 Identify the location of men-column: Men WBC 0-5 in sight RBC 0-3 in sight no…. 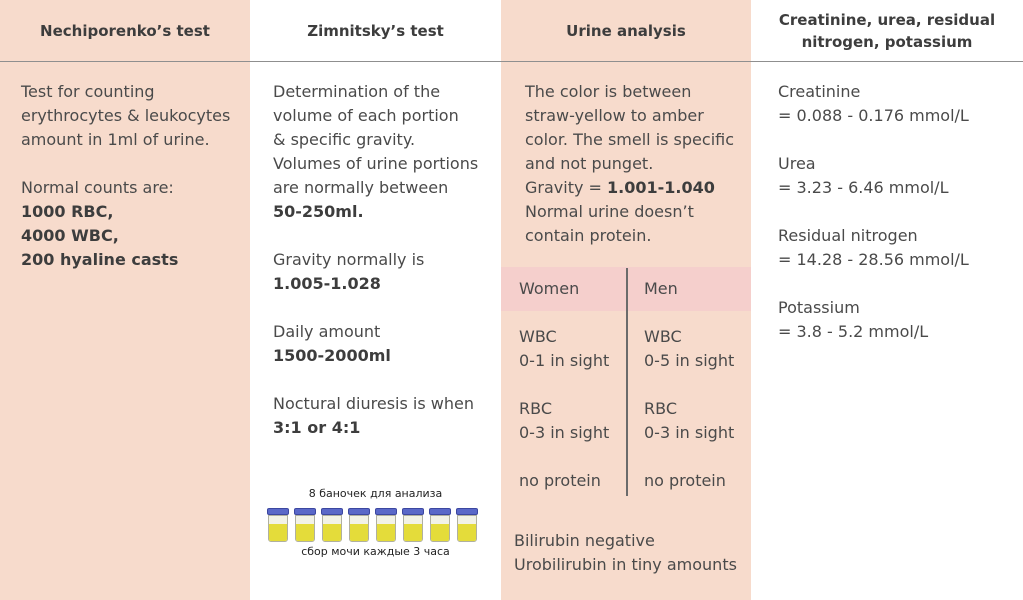
(689, 397).